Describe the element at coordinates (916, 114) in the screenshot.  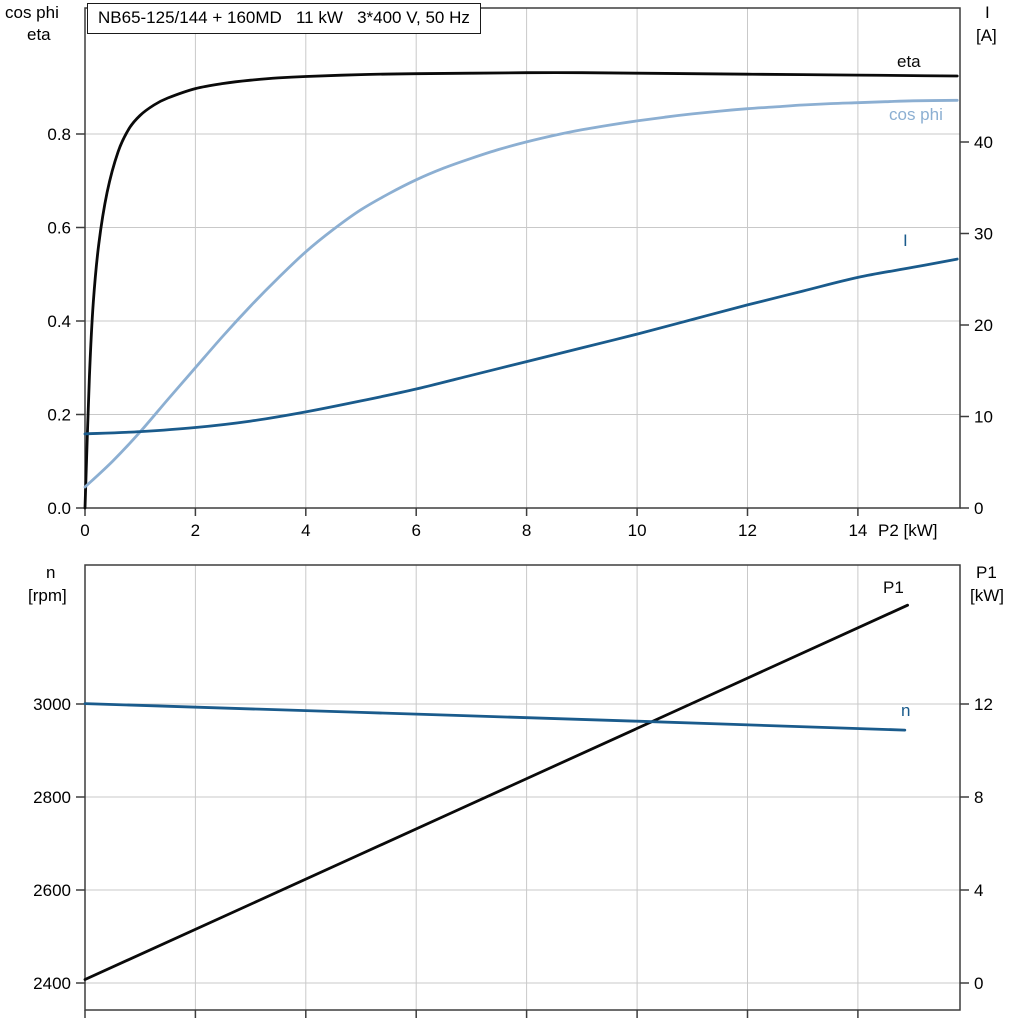
I see `curve-label-cosphi: cos phi` at that location.